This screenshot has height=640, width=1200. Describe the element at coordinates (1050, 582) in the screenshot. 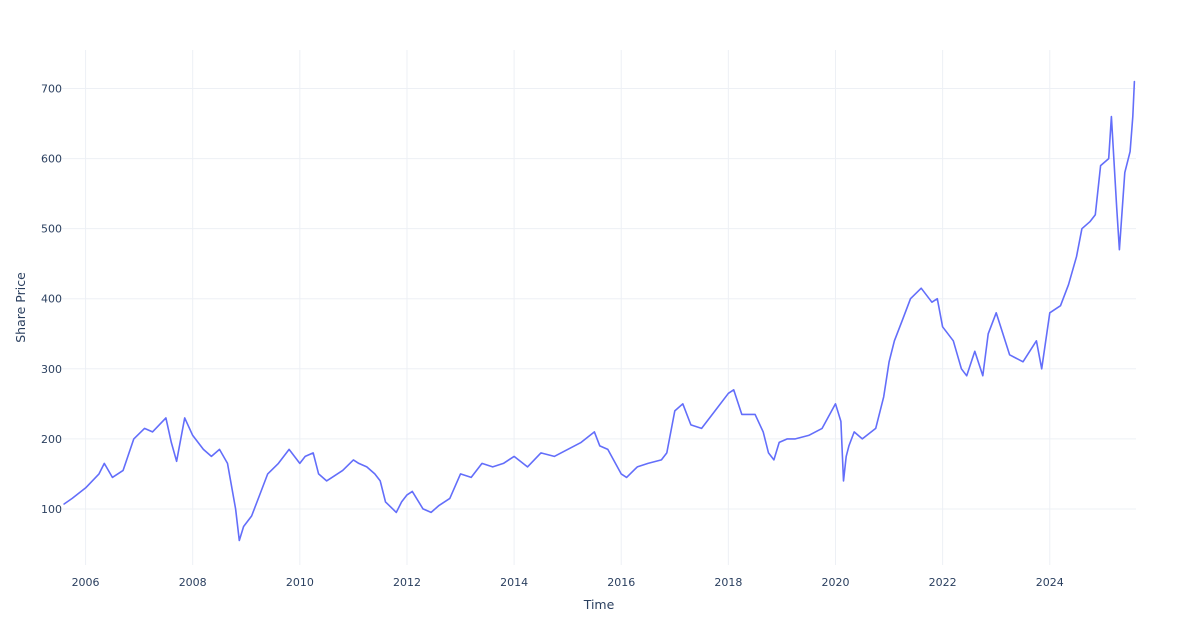

I see `x-tick-label: 2024` at that location.